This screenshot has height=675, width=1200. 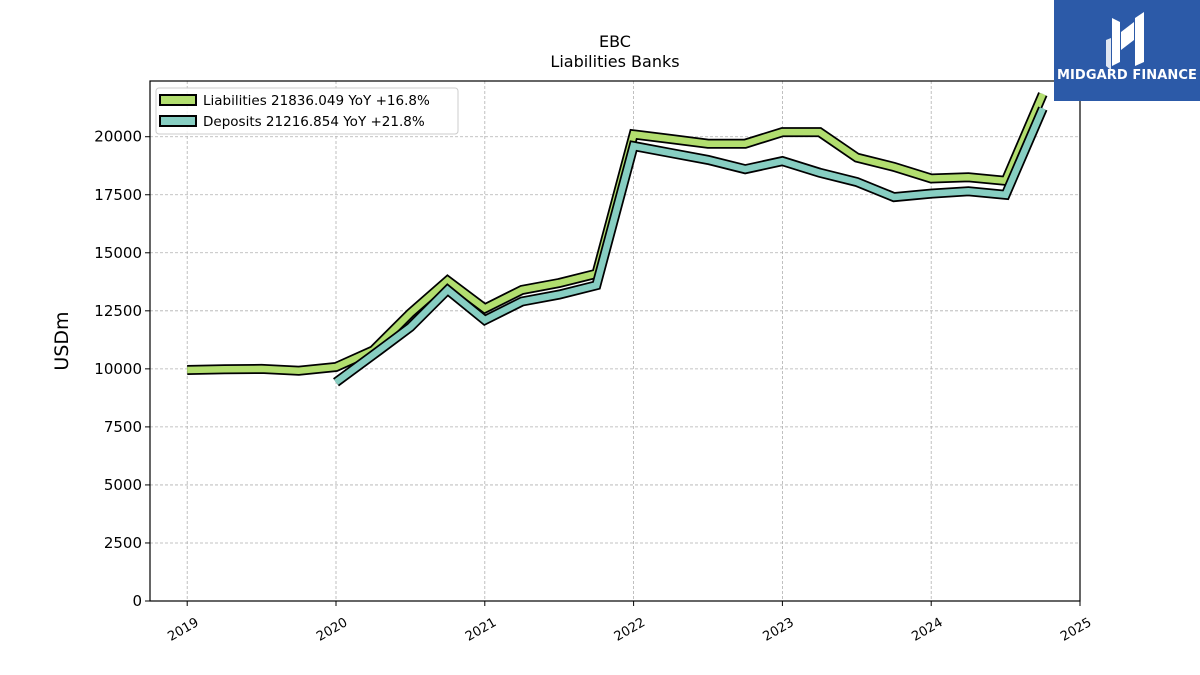 I want to click on brand-name: MIDGARD FINANCE, so click(x=1127, y=75).